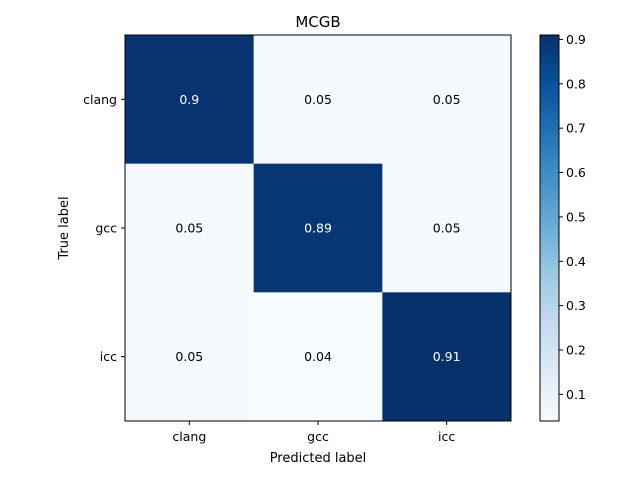 The height and width of the screenshot is (480, 640). I want to click on colorbar, so click(549, 228).